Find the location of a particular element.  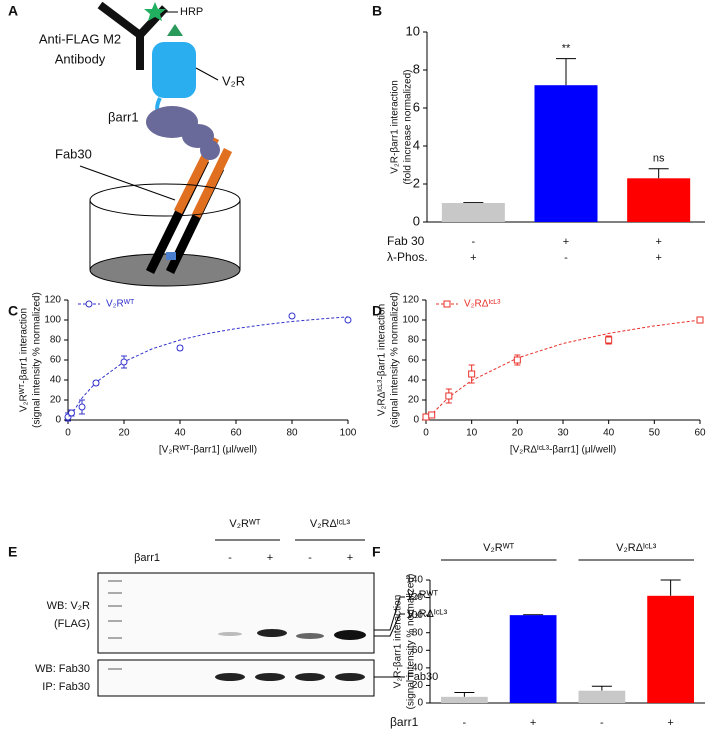

y-tick-label: 140 is located at coordinates (414, 580).